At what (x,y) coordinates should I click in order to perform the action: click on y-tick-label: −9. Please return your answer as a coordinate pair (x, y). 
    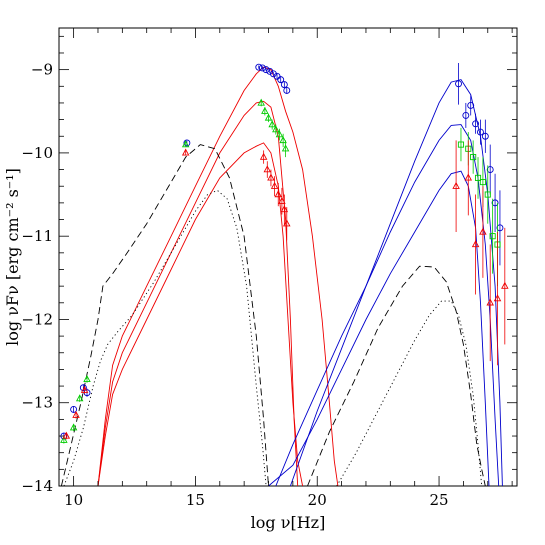
    Looking at the image, I should click on (42, 70).